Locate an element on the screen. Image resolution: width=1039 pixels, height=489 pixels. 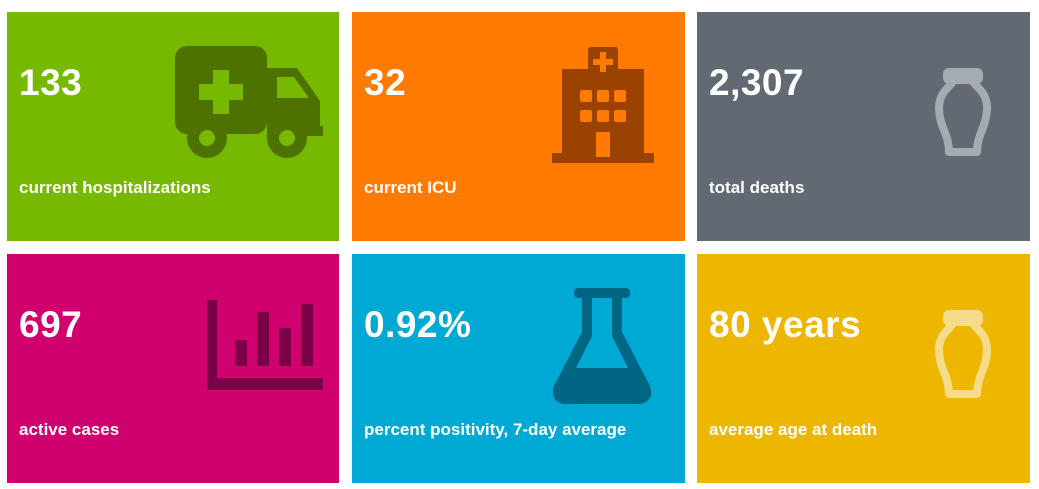
stat-value: 697 is located at coordinates (51, 324).